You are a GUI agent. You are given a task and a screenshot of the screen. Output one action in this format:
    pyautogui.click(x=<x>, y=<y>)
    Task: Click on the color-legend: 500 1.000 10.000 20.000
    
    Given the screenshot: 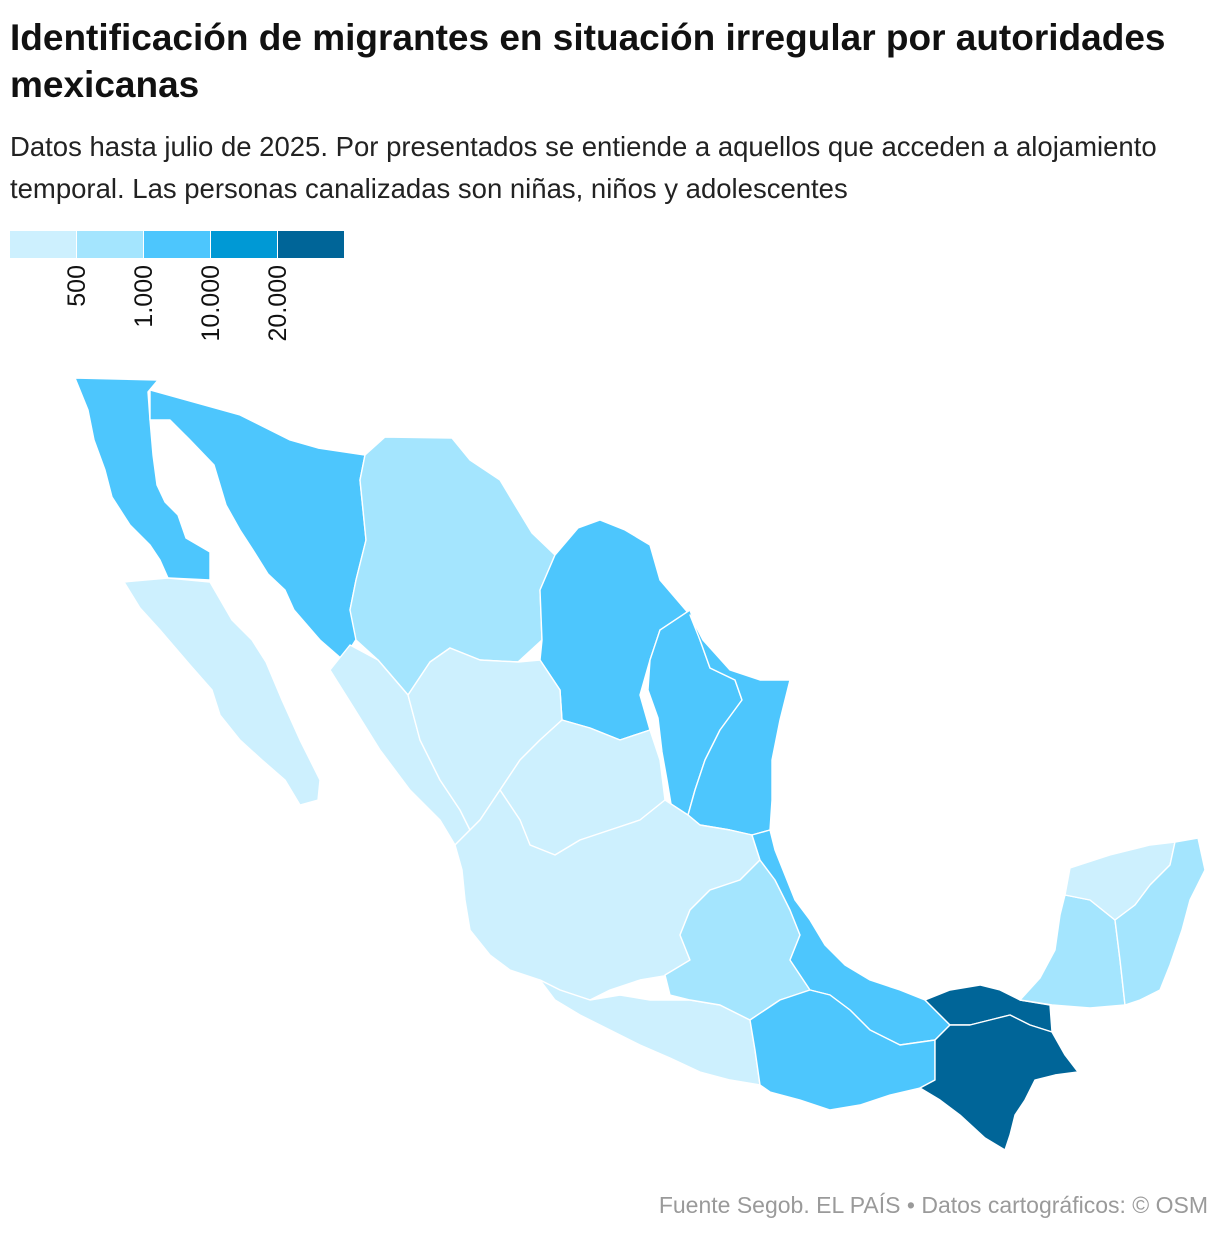 What is the action you would take?
    pyautogui.click(x=180, y=301)
    